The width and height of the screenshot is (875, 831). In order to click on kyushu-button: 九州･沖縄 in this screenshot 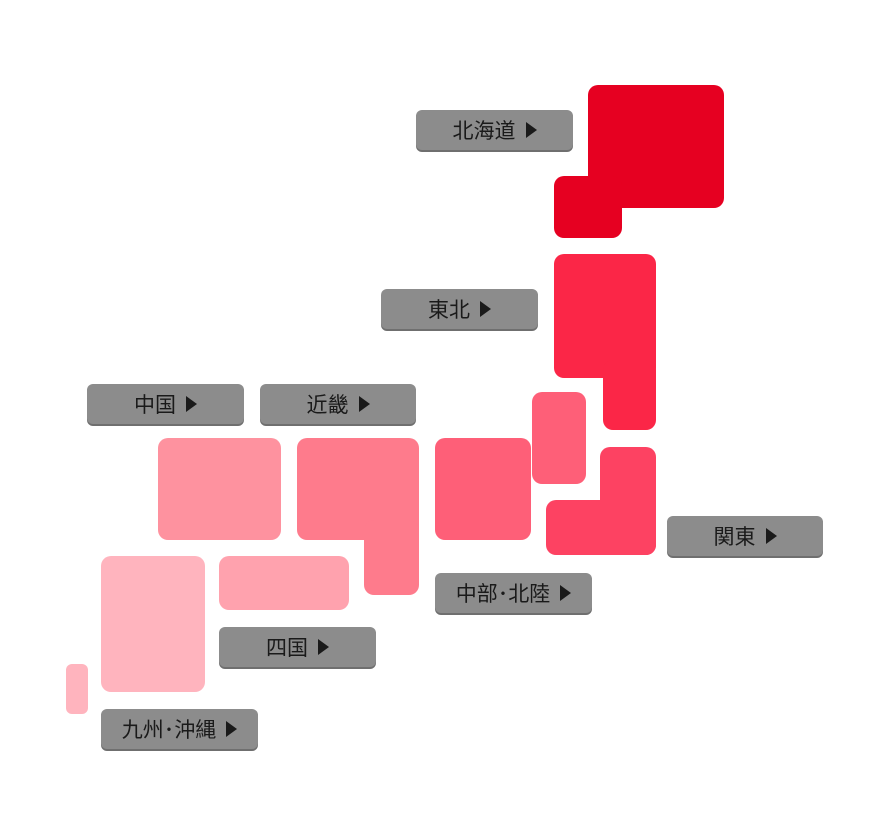, I will do `click(179, 729)`.